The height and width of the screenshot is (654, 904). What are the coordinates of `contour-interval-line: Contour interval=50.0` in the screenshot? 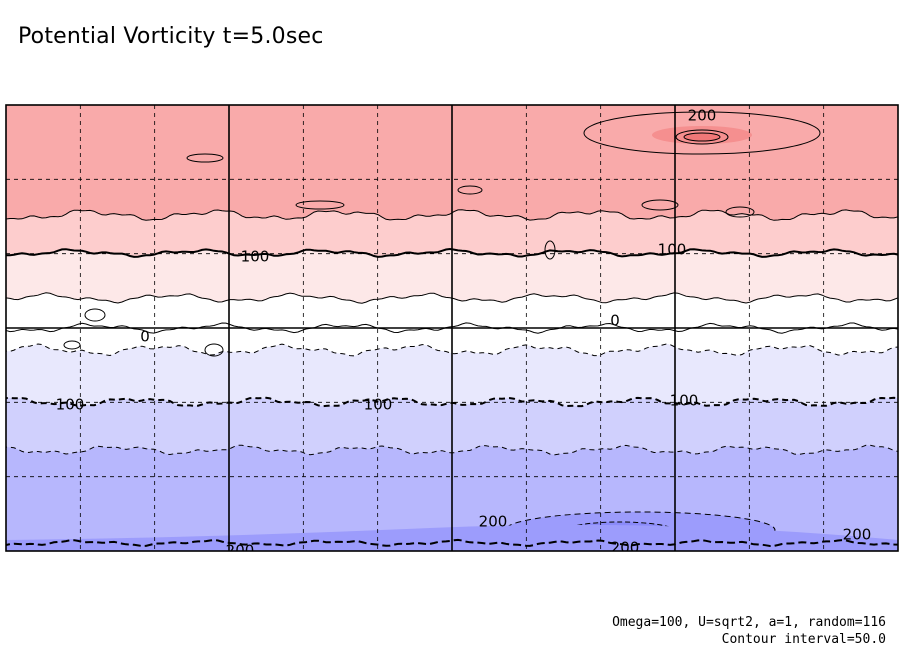 It's located at (803, 639).